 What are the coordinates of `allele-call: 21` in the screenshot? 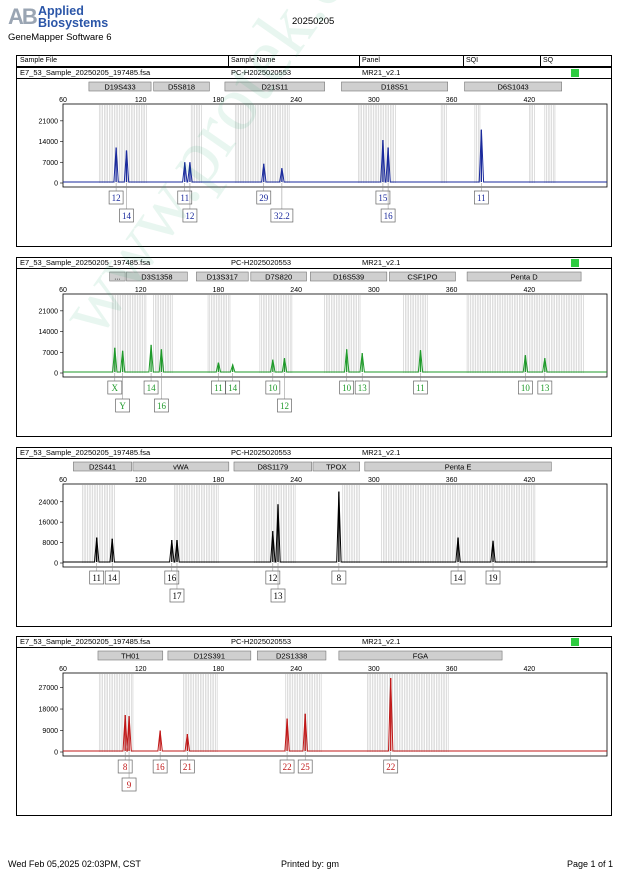 It's located at (187, 767).